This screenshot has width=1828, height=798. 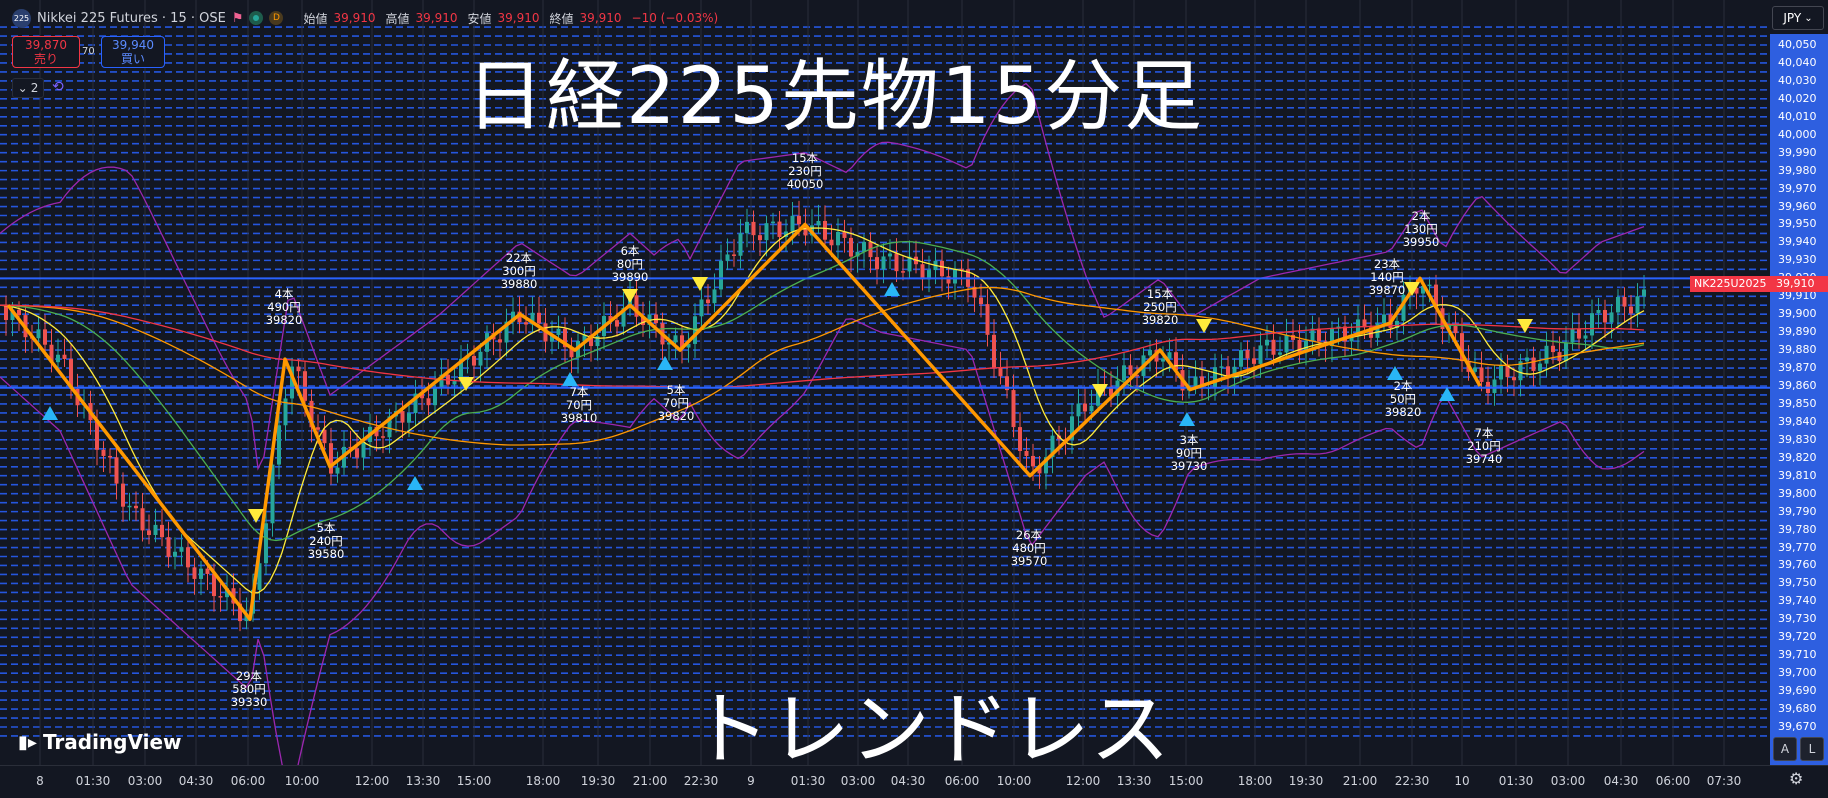 I want to click on loop-icon: ⟲, so click(x=58, y=87).